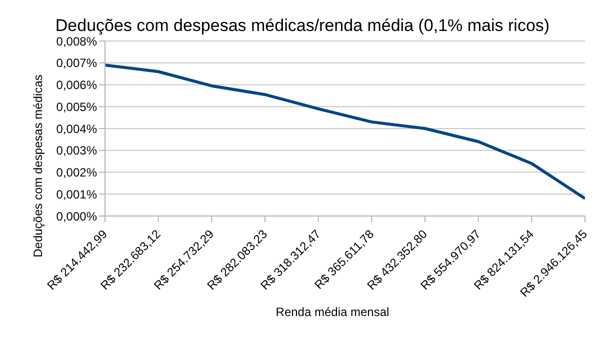  I want to click on y-tick-label: 0,003%, so click(77, 151).